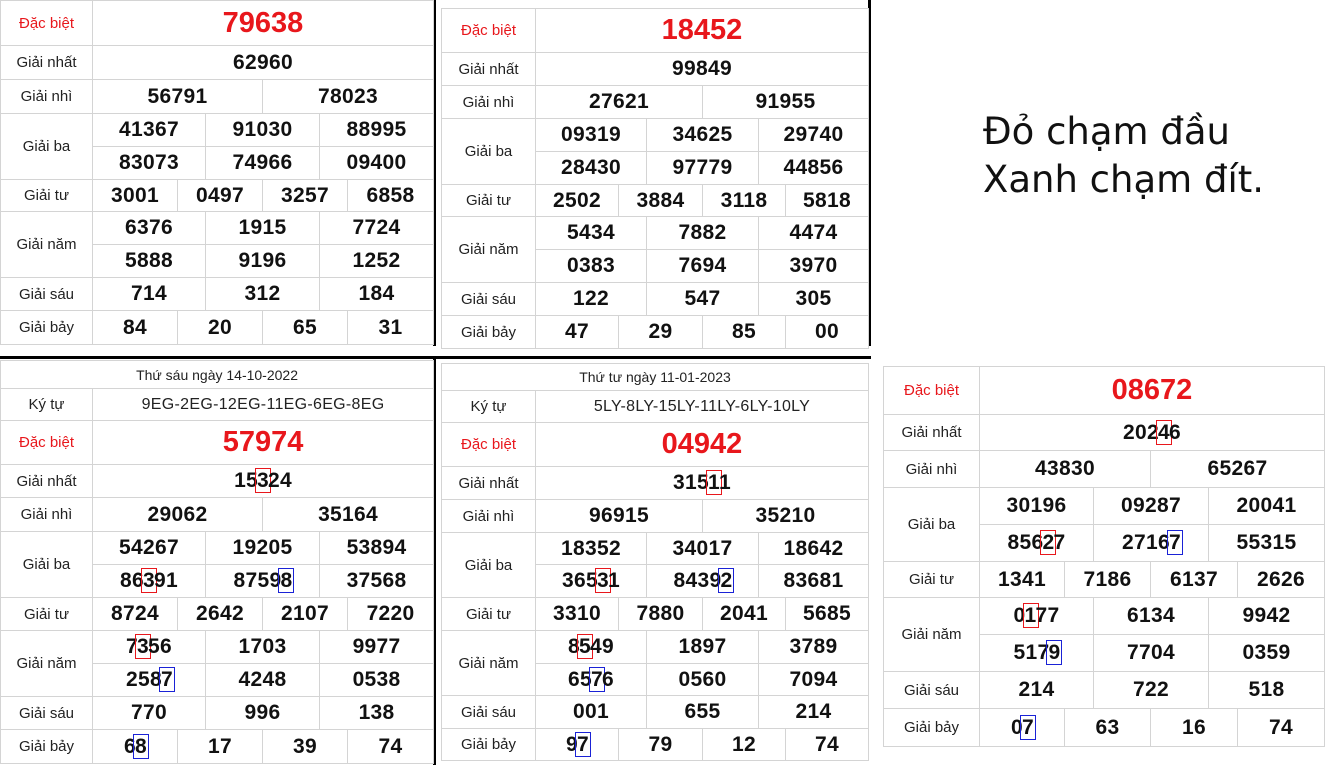 Image resolution: width=1331 pixels, height=765 pixels. What do you see at coordinates (262, 261) in the screenshot?
I see `fifth-prize: 9196` at bounding box center [262, 261].